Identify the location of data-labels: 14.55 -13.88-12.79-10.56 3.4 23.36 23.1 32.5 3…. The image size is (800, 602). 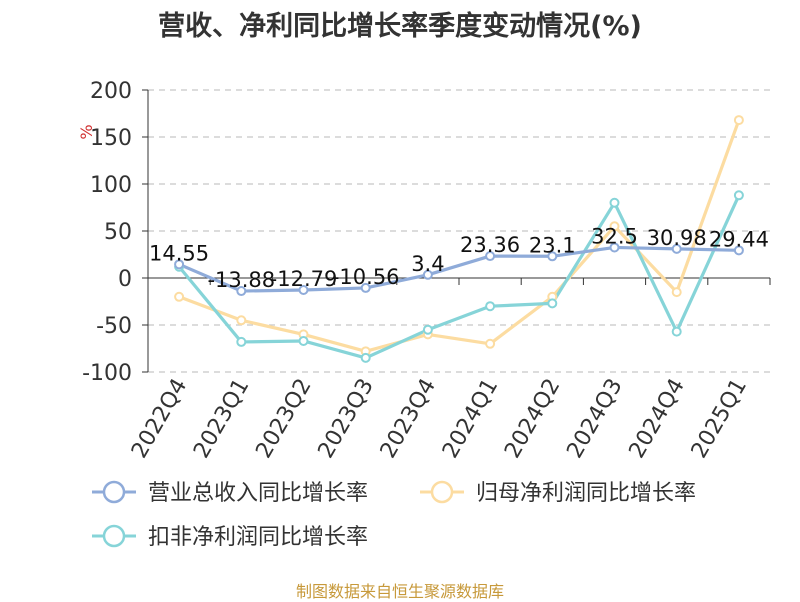
(459, 258).